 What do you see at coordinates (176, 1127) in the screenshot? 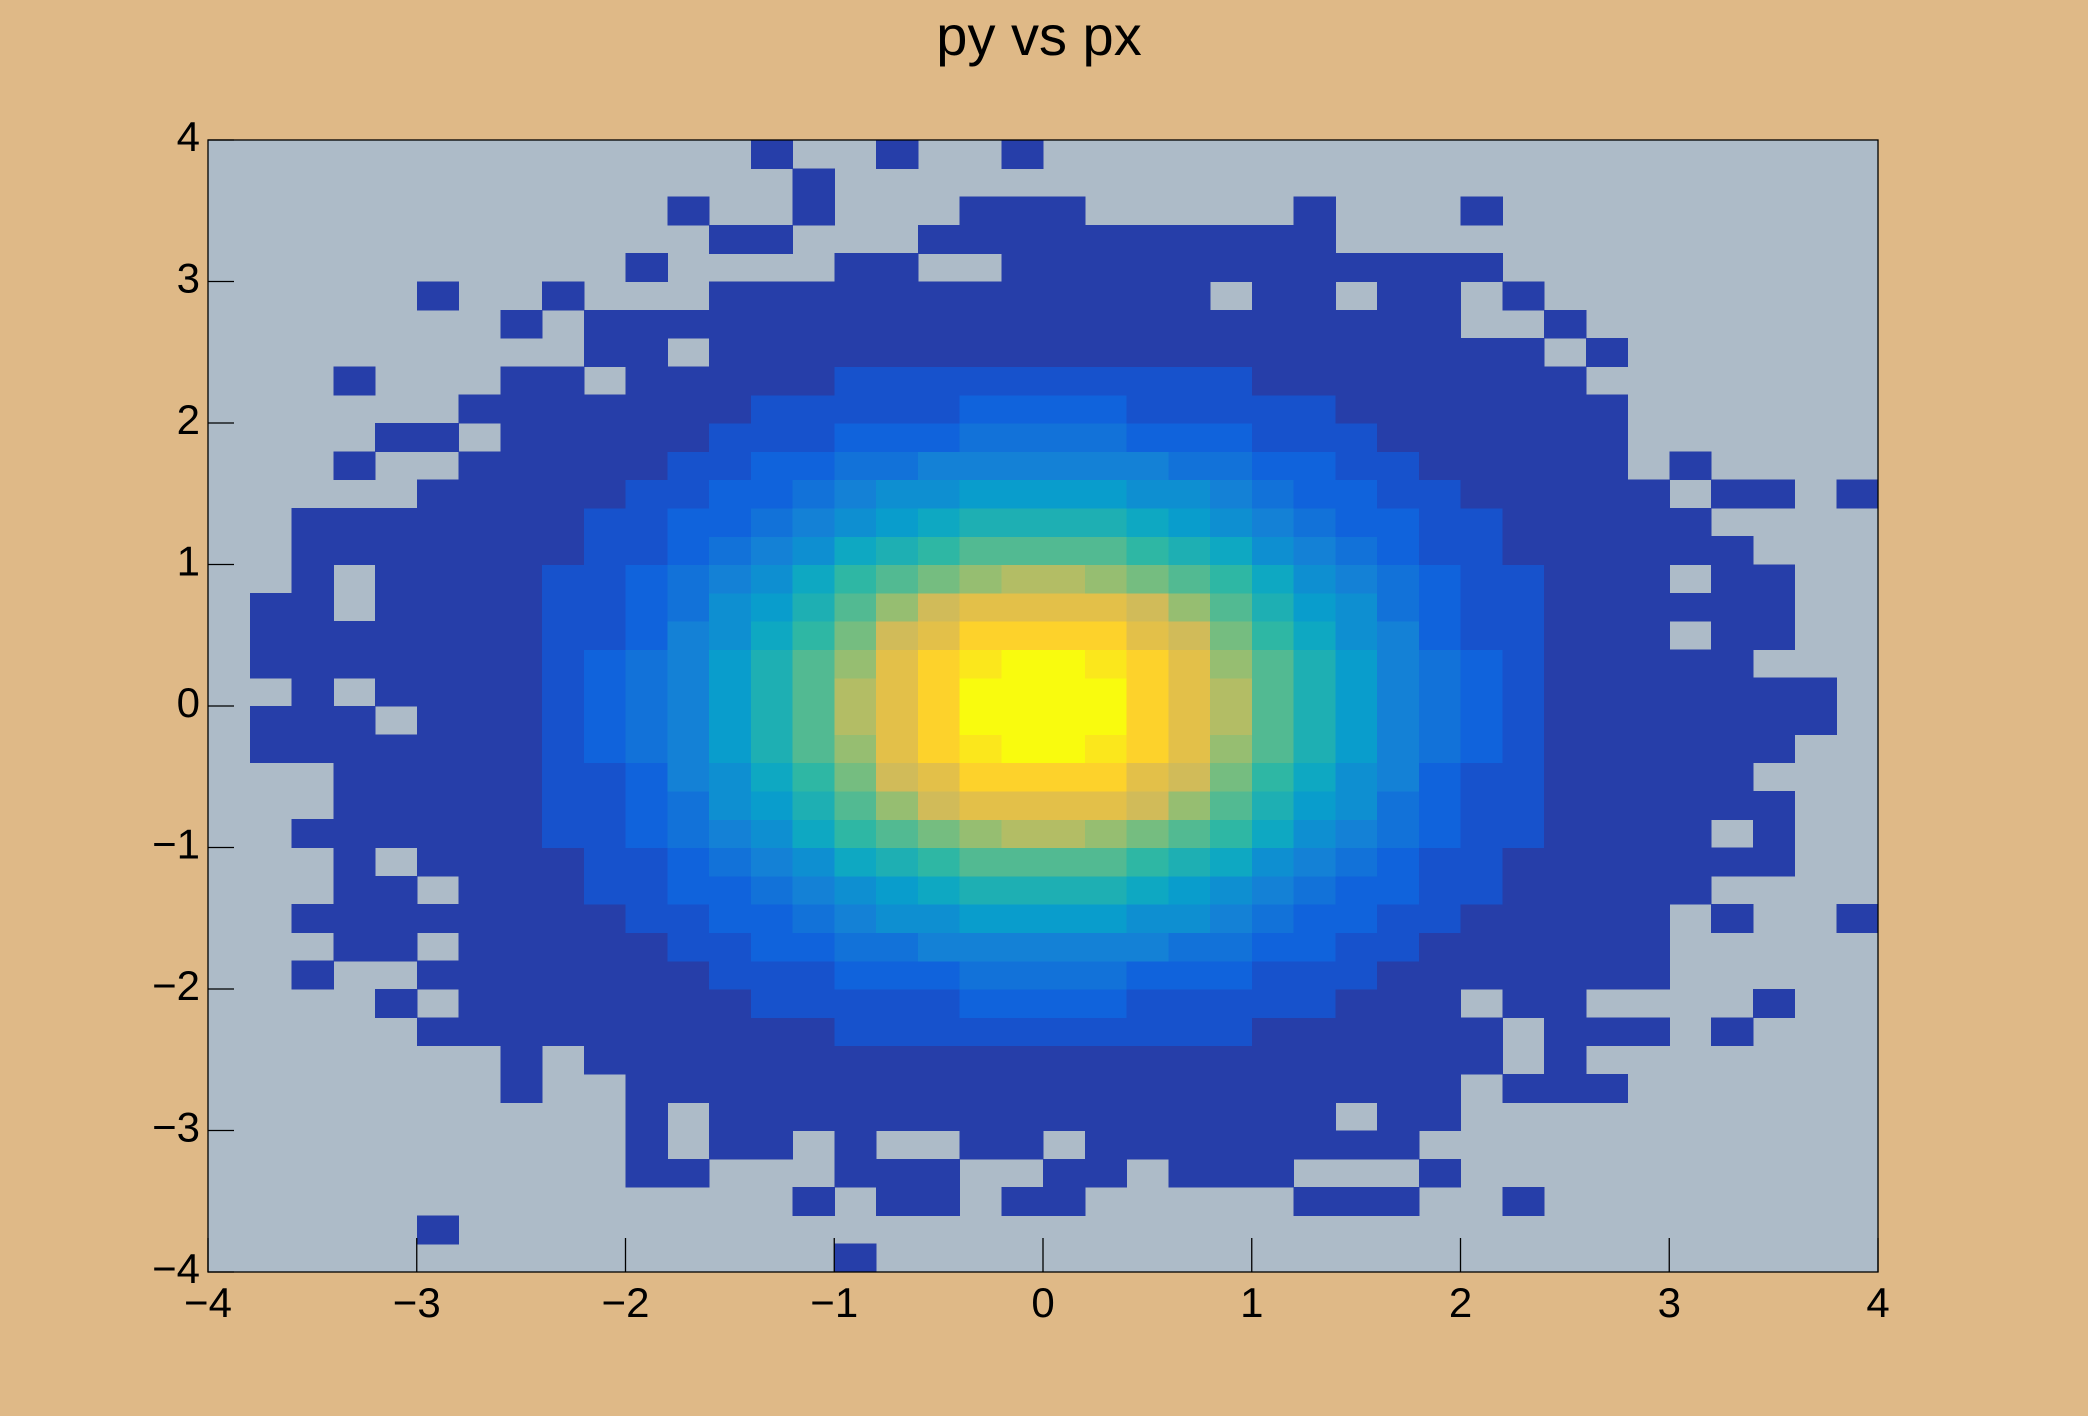
I see `y-tick-label: −3` at bounding box center [176, 1127].